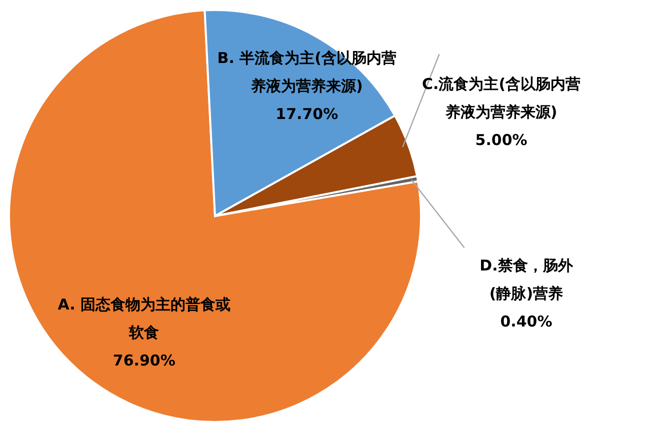 This screenshot has height=426, width=656. I want to click on slice-label: A. 固态食物为主的普食或软食, so click(144, 318).